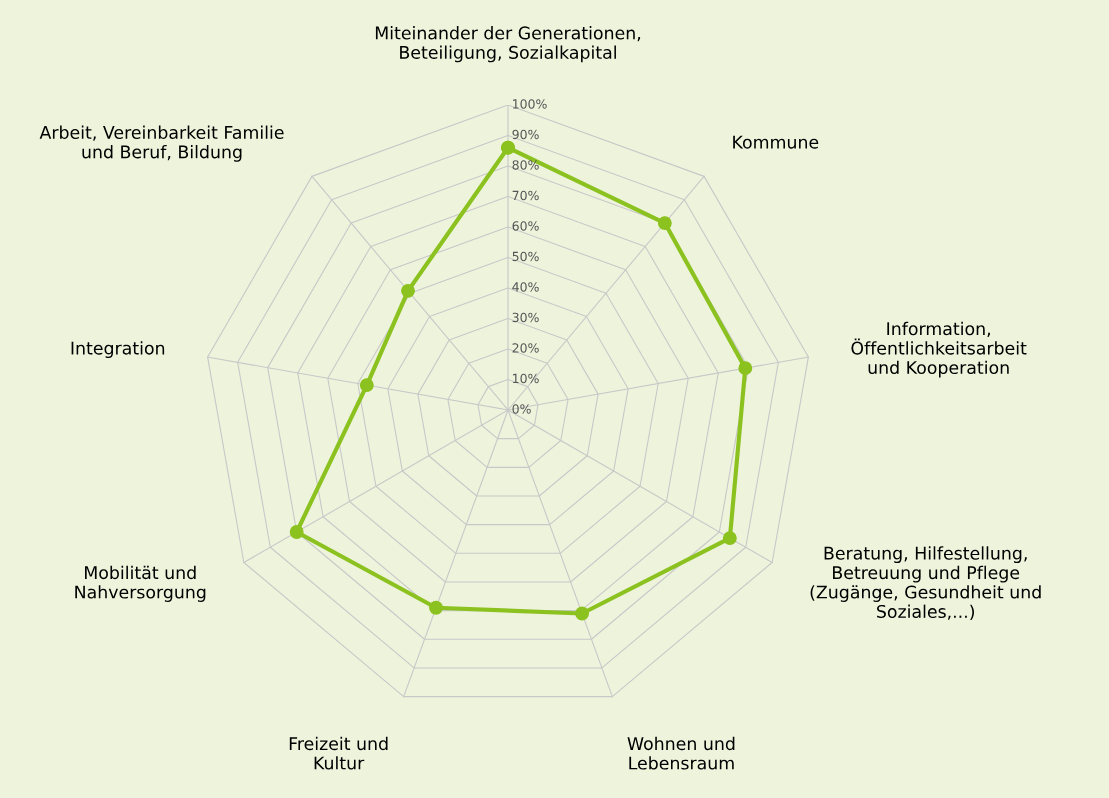  Describe the element at coordinates (776, 142) in the screenshot. I see `spoke-label: Kommune` at that location.